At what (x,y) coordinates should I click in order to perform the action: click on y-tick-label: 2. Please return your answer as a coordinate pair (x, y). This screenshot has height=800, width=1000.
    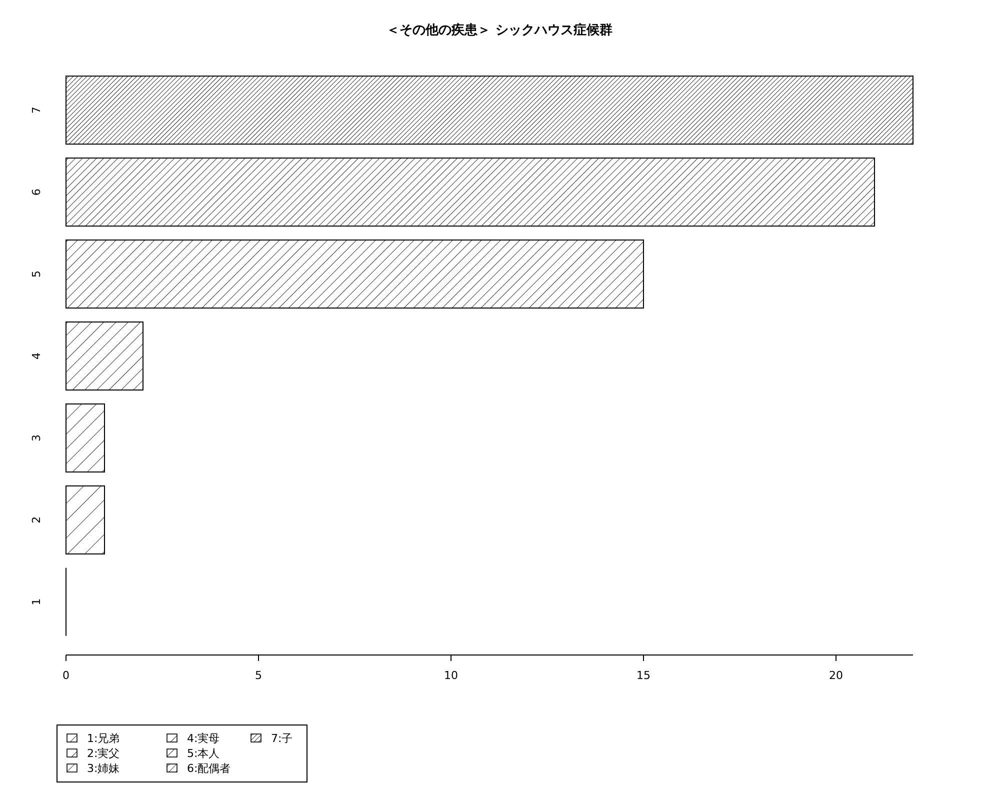
    Looking at the image, I should click on (36, 520).